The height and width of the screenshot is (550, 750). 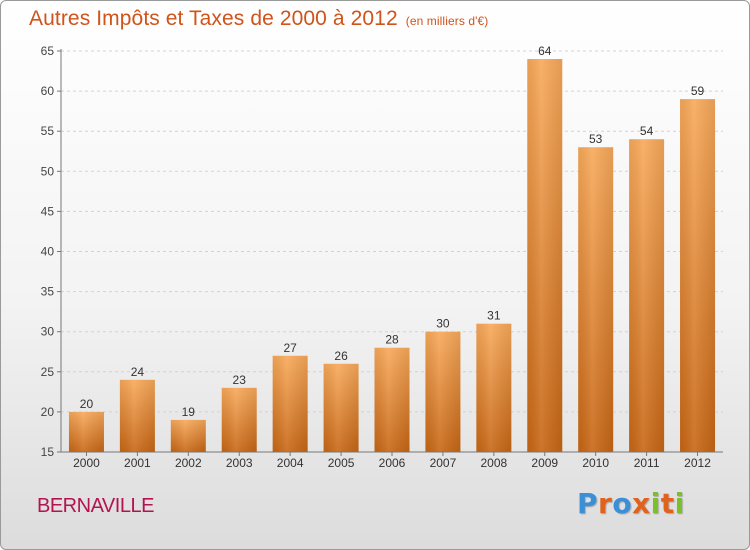 I want to click on x-tick-label: 2004, so click(x=290, y=463).